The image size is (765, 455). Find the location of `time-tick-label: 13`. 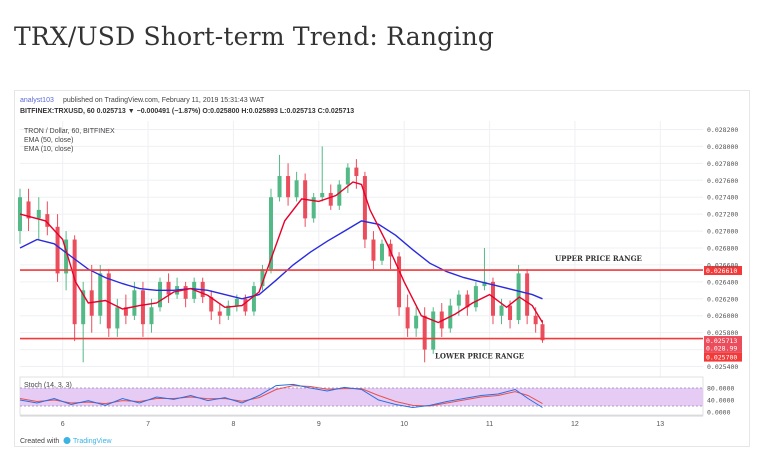

time-tick-label: 13 is located at coordinates (660, 424).